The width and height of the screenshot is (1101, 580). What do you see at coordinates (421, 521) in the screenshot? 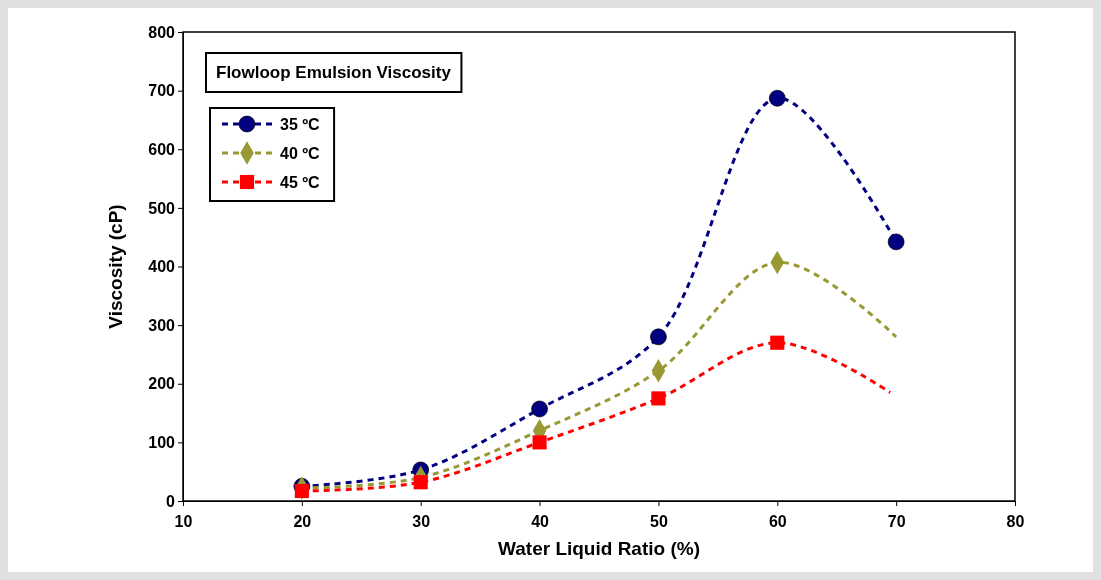
I see `x-tick-label: 30` at bounding box center [421, 521].